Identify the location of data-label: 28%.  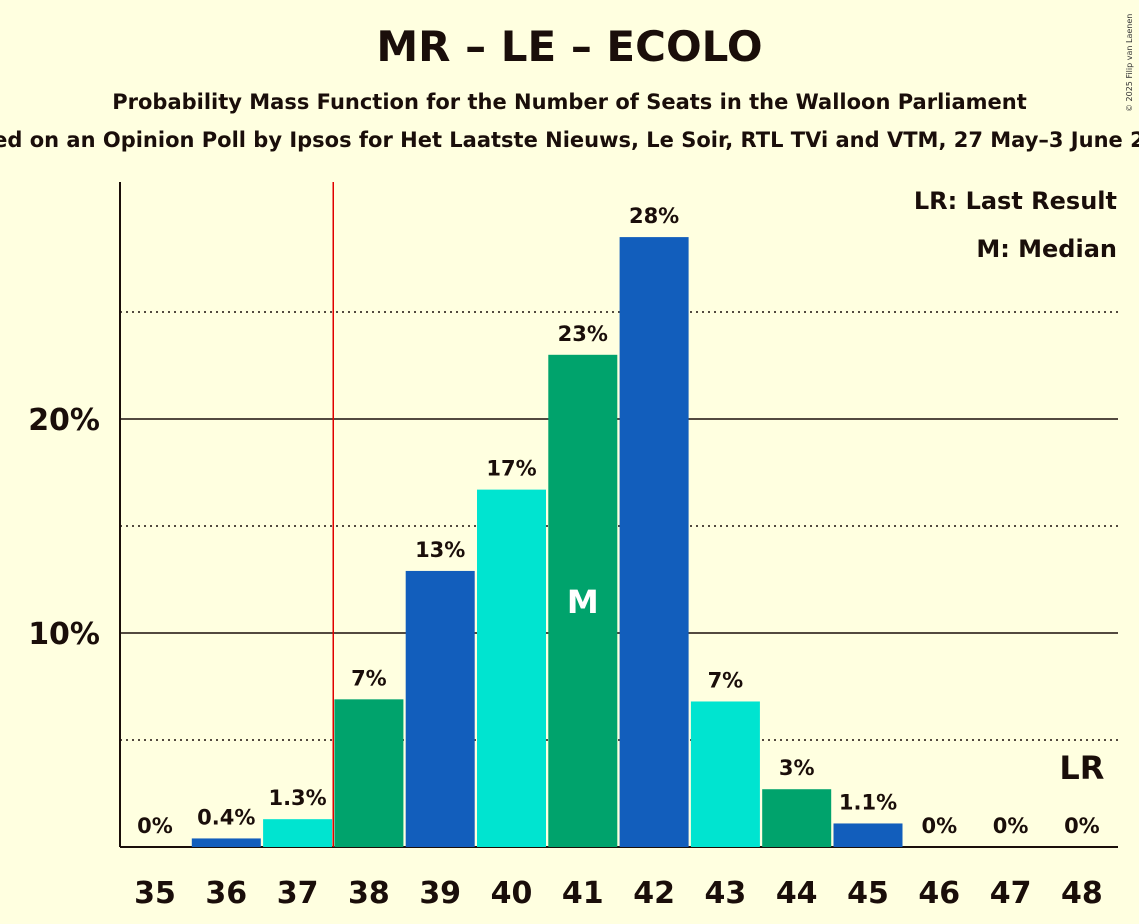
(654, 216).